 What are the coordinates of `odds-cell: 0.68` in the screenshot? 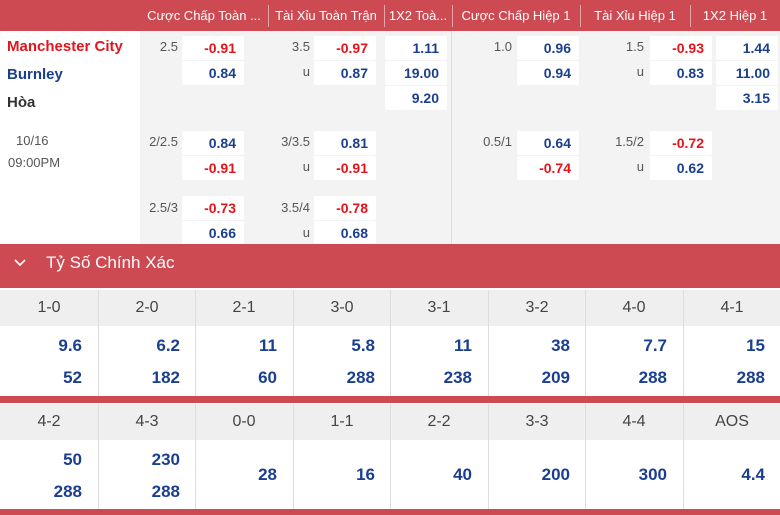 It's located at (345, 233).